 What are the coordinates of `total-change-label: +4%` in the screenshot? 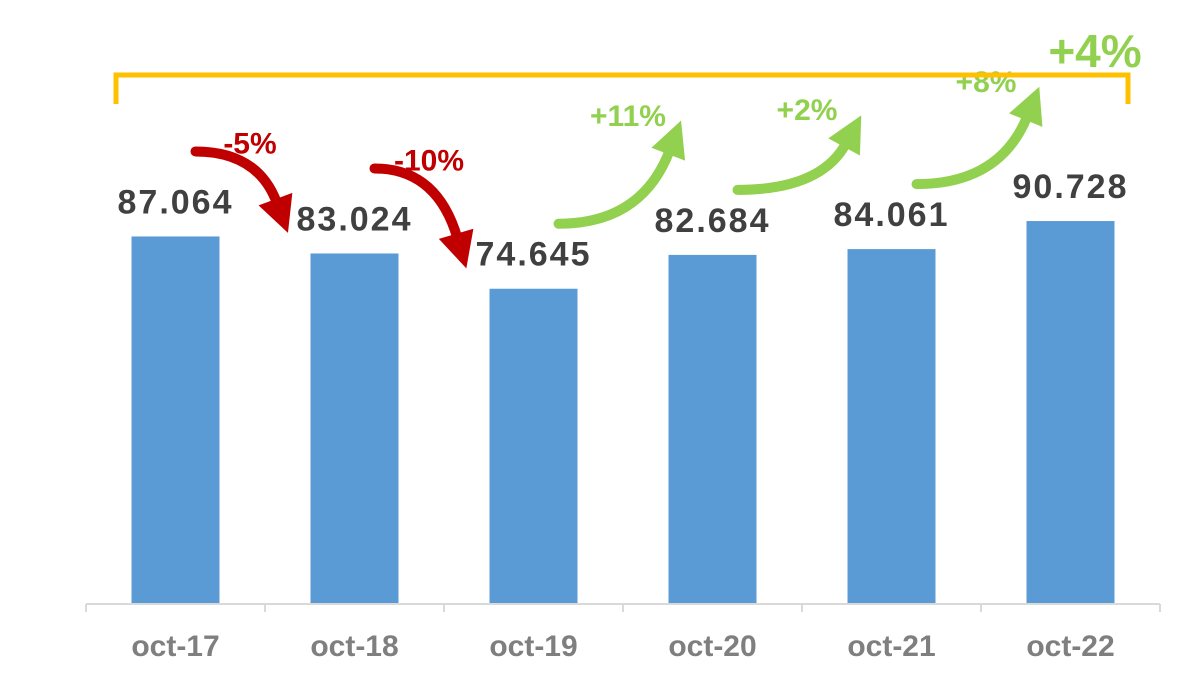 It's located at (1094, 51).